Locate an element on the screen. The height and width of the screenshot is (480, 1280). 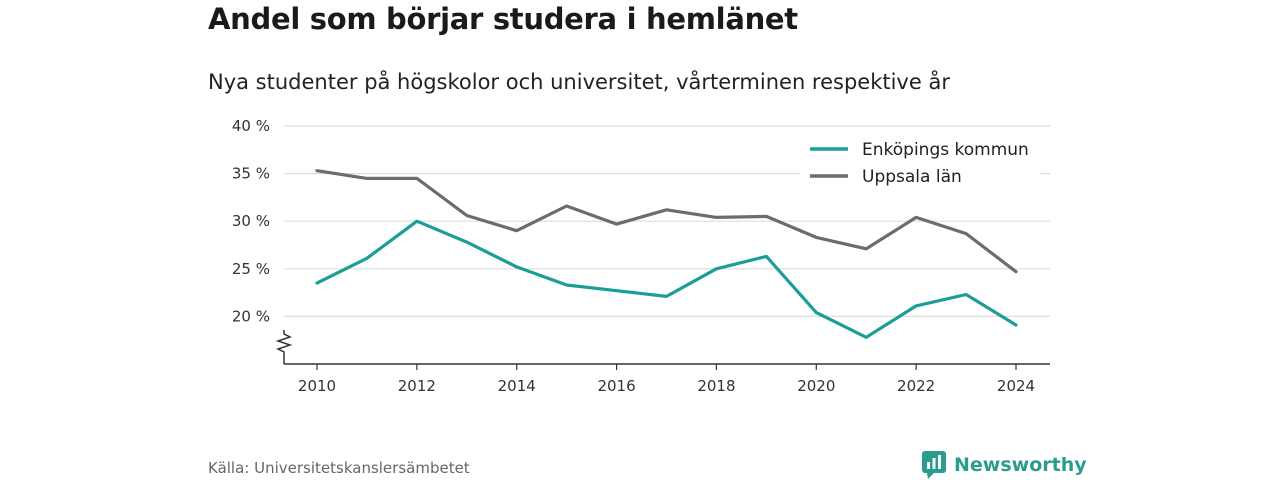
y-tick-label: 40 % is located at coordinates (251, 126).